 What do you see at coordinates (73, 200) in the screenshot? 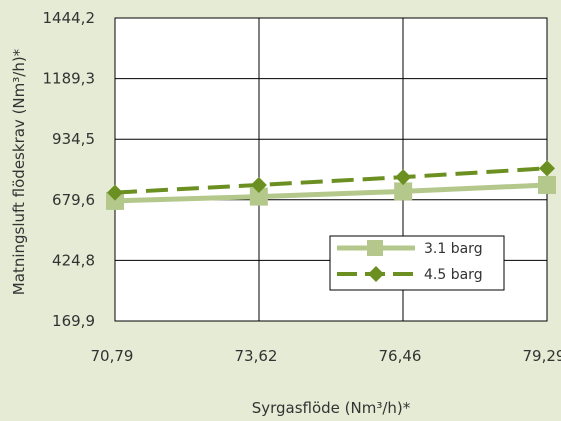
I see `y-tick-label: 679,6` at bounding box center [73, 200].